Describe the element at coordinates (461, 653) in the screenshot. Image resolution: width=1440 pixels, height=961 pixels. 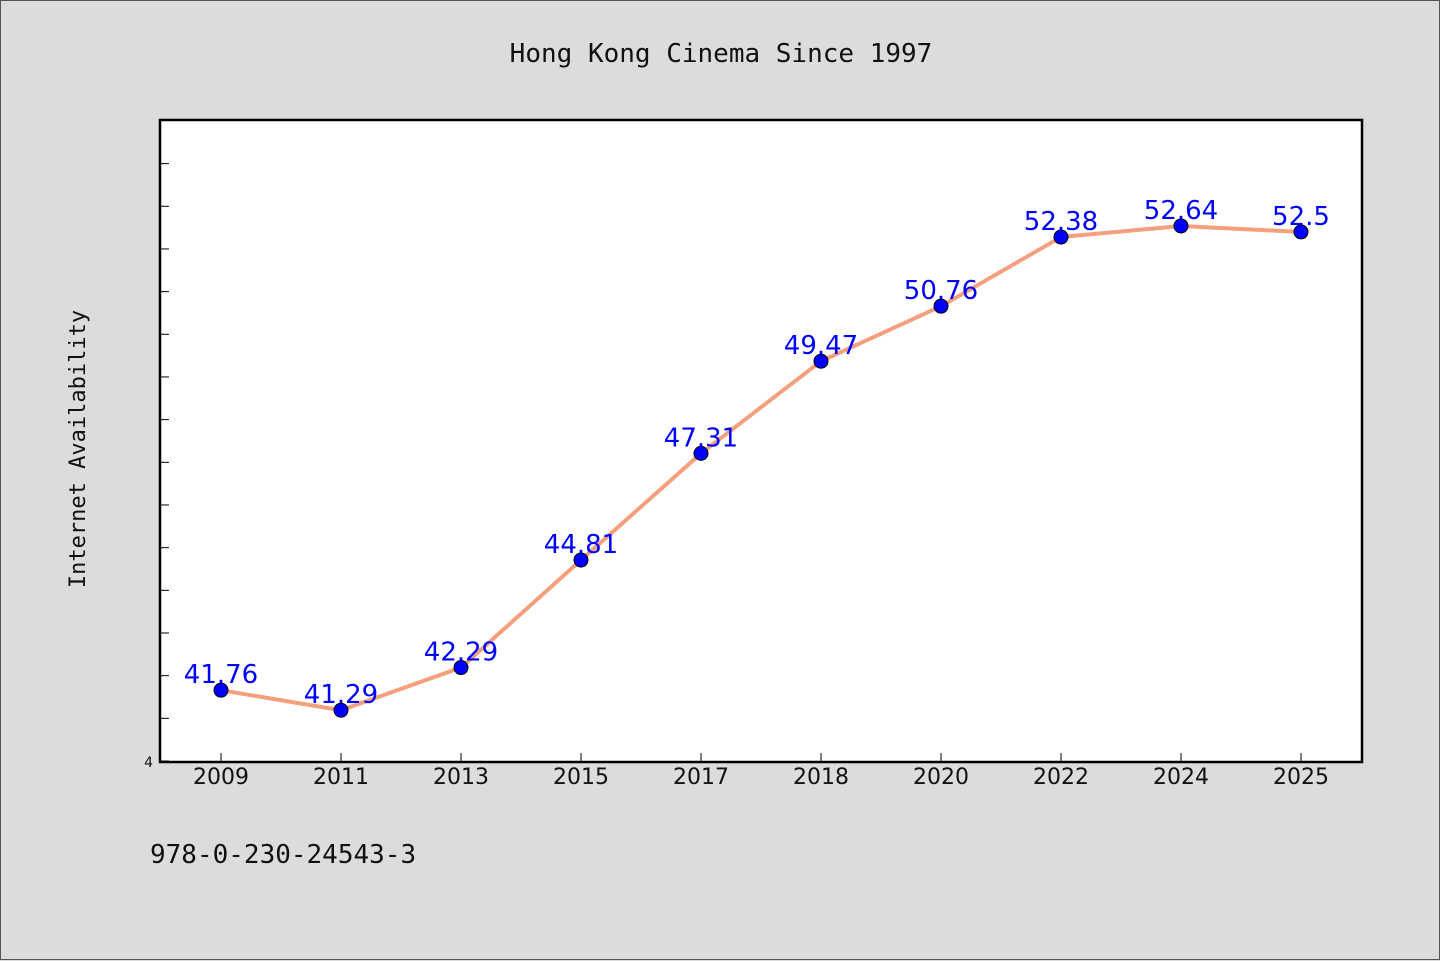
I see `data-label: 42.29` at that location.